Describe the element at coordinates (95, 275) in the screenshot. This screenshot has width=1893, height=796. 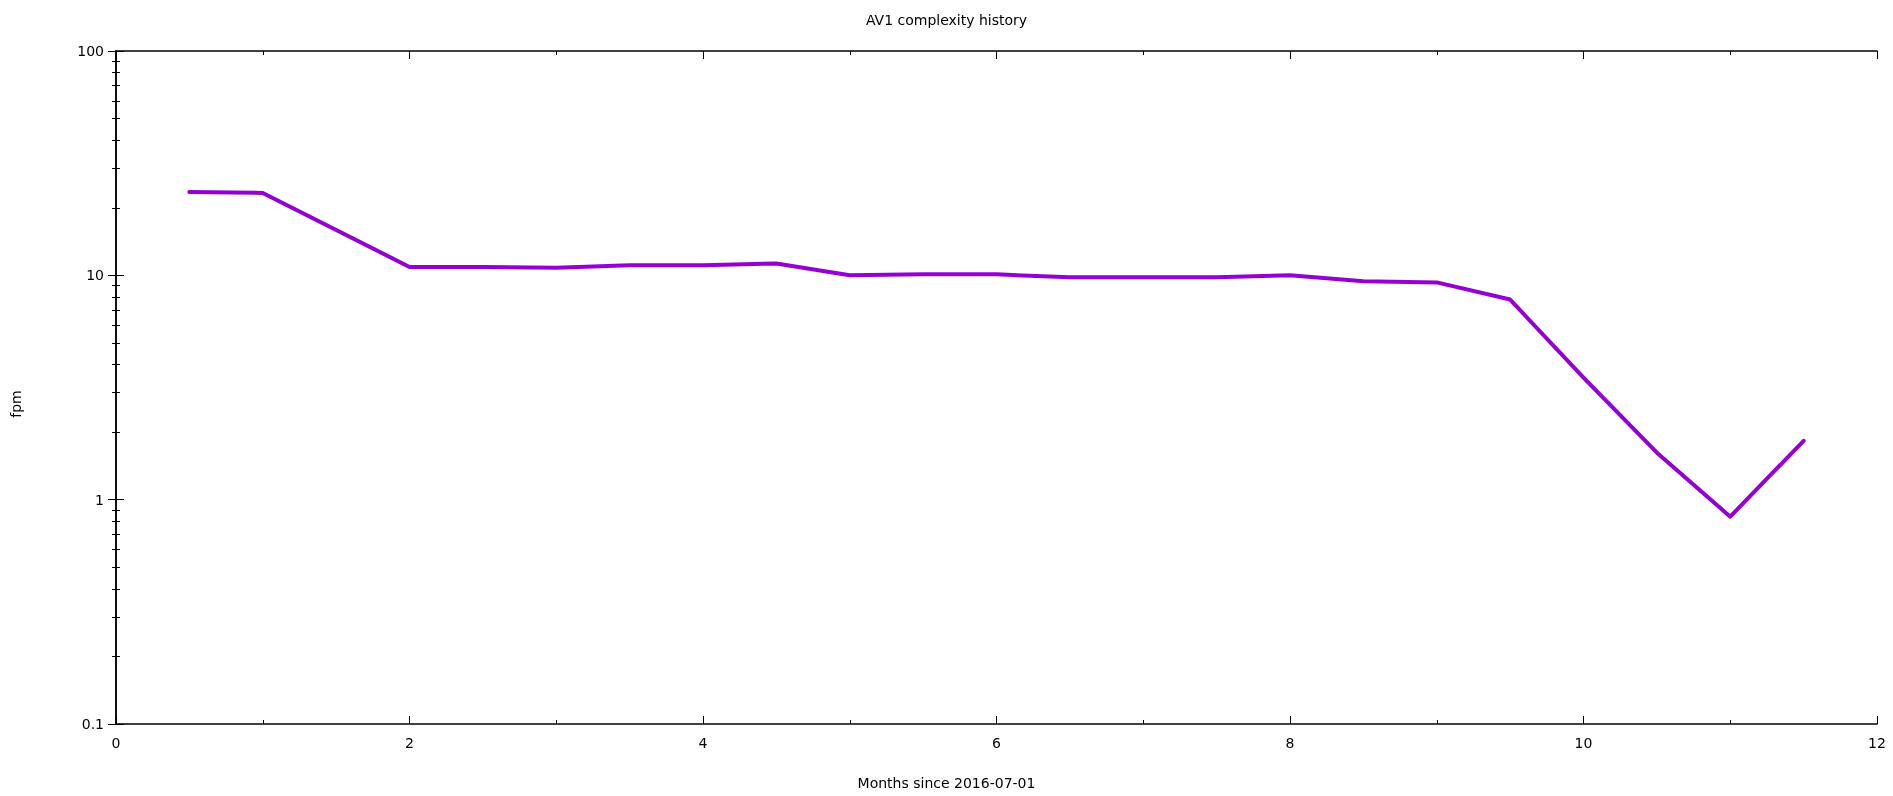
I see `y-tick-label: 10` at that location.